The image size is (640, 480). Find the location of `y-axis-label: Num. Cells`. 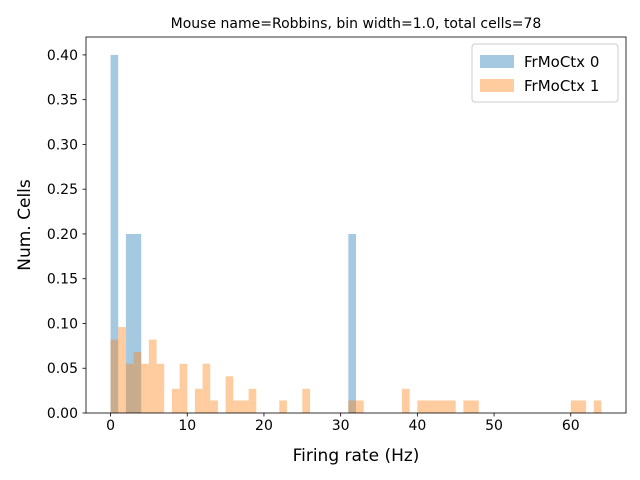

y-axis-label: Num. Cells is located at coordinates (25, 225).